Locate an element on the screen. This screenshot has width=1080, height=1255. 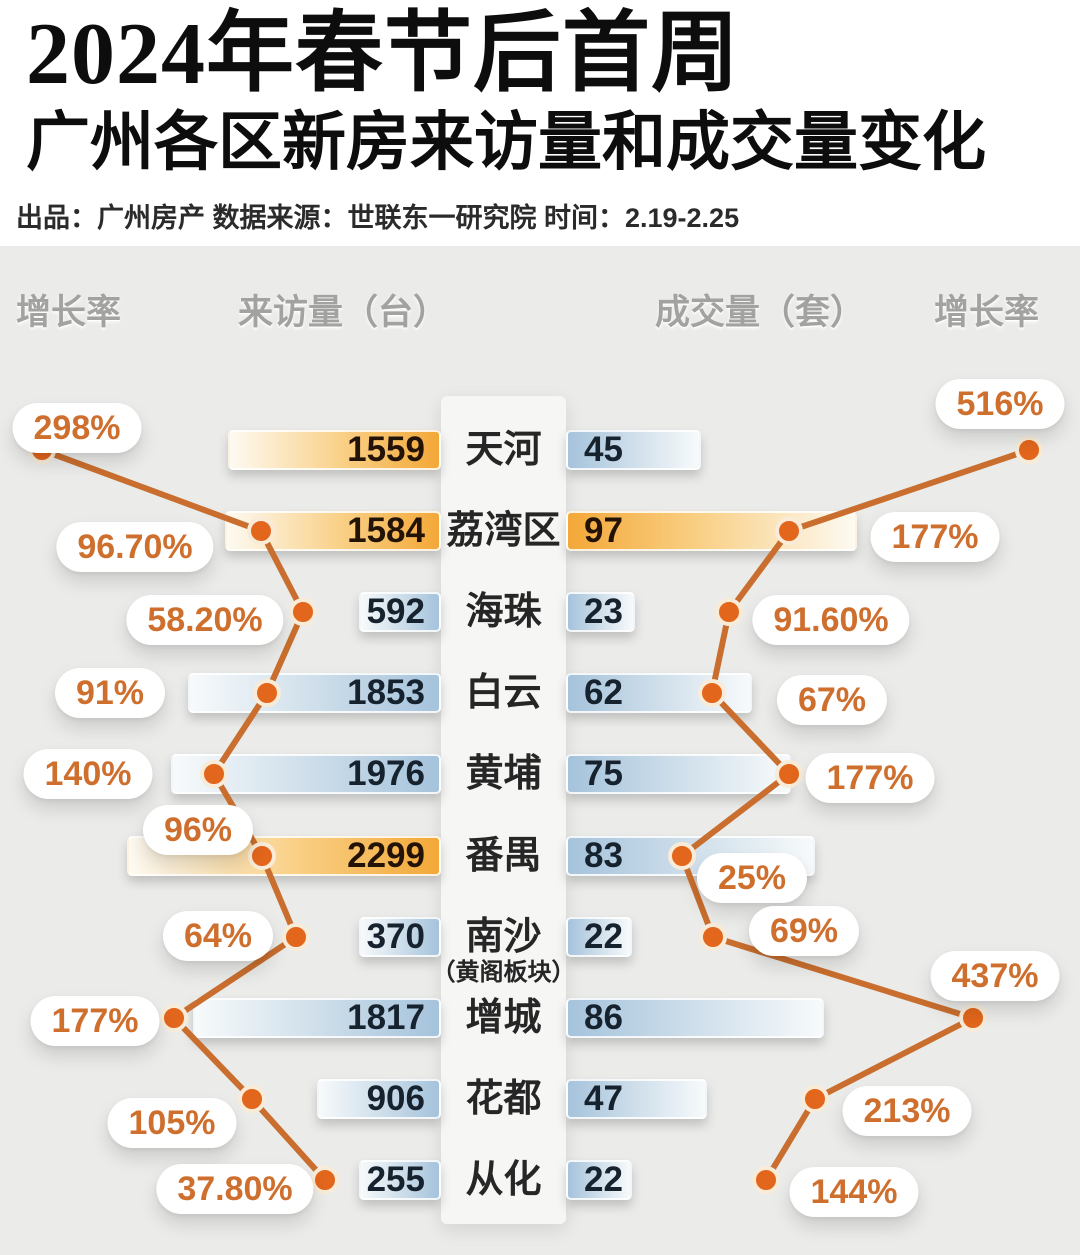
visits-value: 2299 is located at coordinates (386, 855).